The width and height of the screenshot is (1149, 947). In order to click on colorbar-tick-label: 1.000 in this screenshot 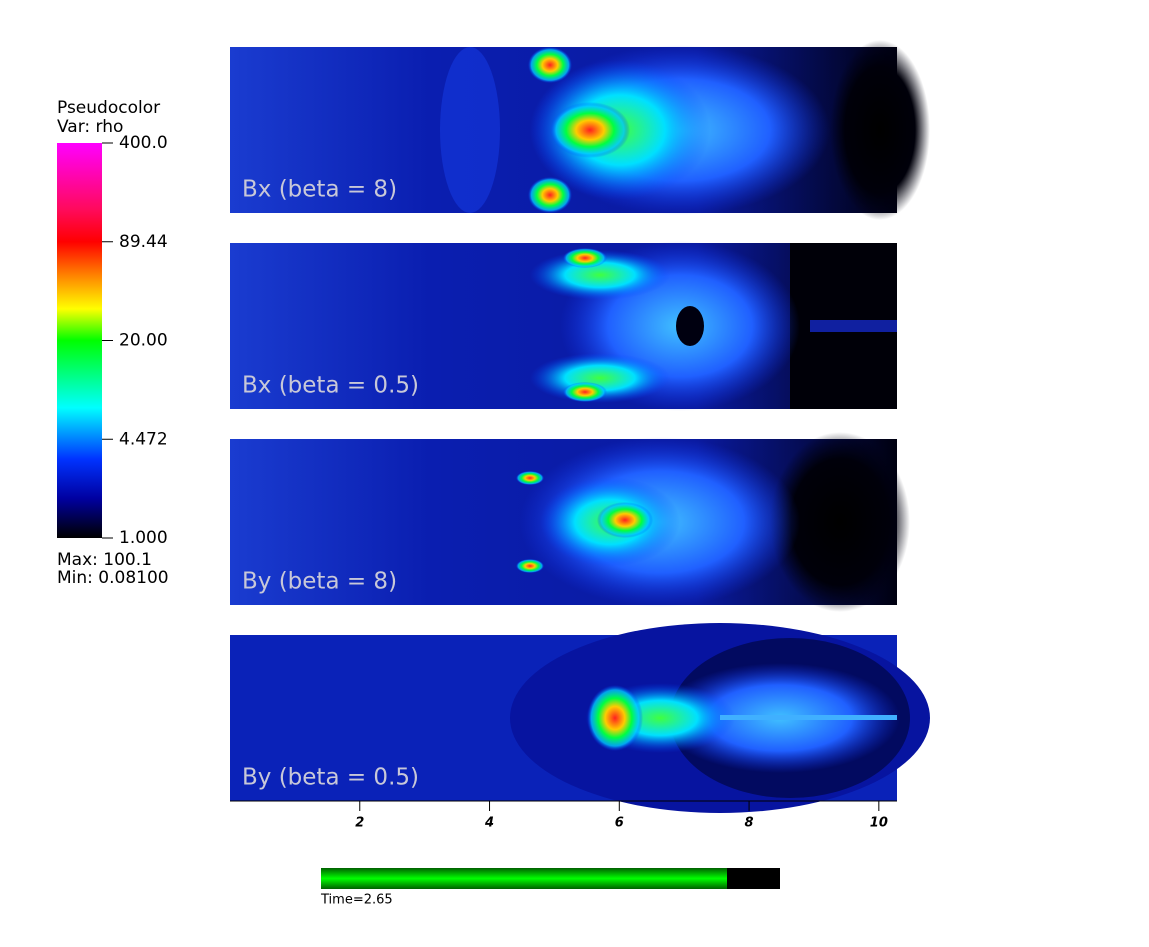, I will do `click(143, 538)`.